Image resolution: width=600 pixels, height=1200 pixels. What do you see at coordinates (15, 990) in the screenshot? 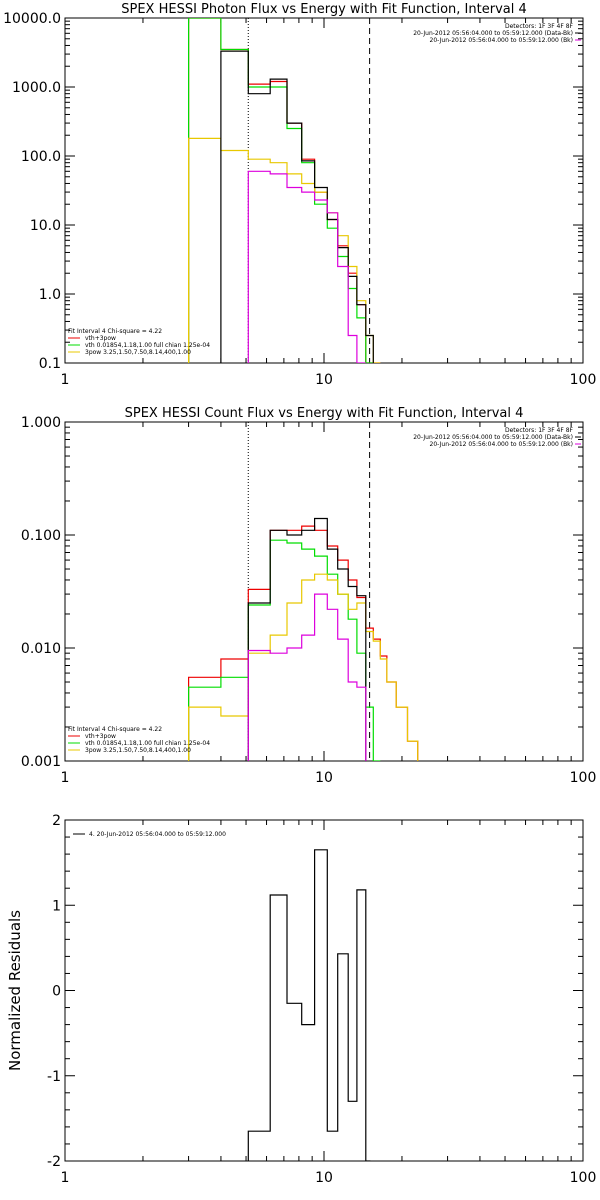
I see `y-axis-label: Normalized Residuals` at bounding box center [15, 990].